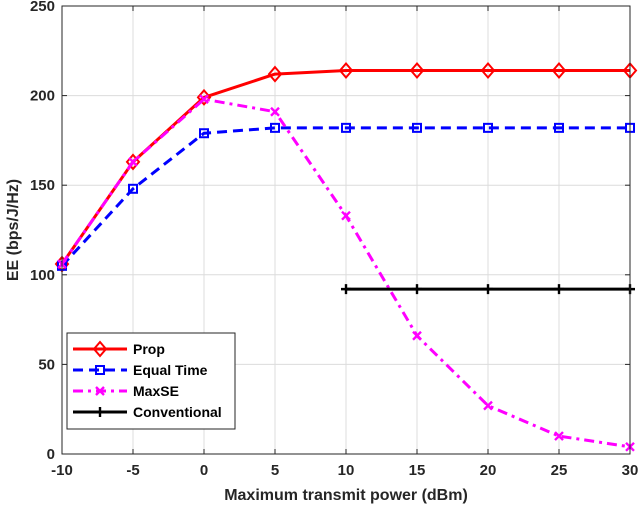 Image resolution: width=640 pixels, height=509 pixels. I want to click on legend-label: Prop, so click(149, 349).